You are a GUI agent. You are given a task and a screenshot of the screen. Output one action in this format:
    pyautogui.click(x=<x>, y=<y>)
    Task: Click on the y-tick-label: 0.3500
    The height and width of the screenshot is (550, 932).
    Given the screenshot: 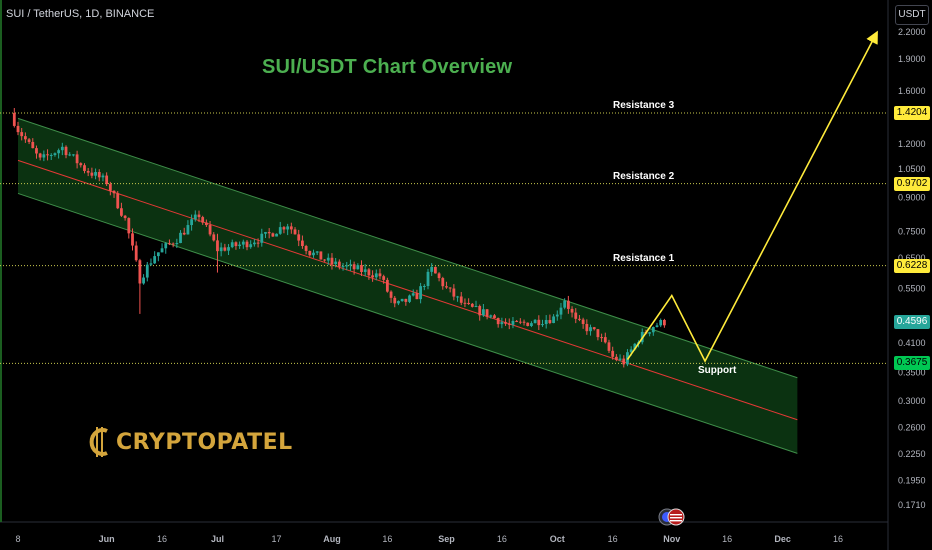 What is the action you would take?
    pyautogui.click(x=912, y=372)
    